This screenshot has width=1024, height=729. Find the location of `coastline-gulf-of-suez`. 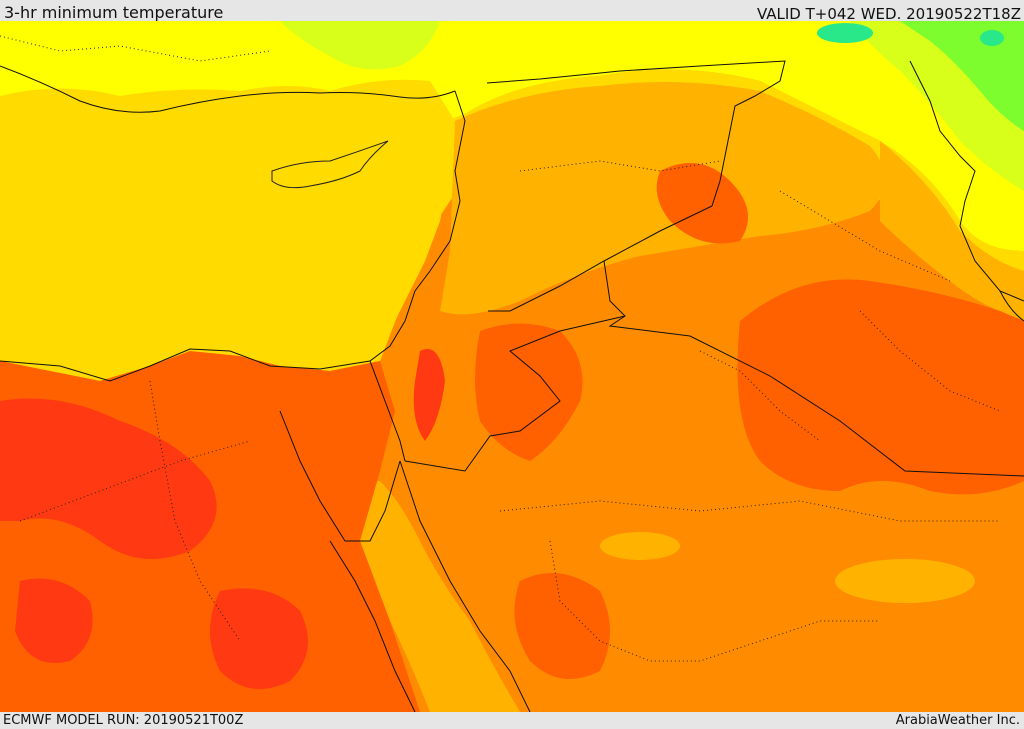

coastline-gulf-of-suez is located at coordinates (340, 476).